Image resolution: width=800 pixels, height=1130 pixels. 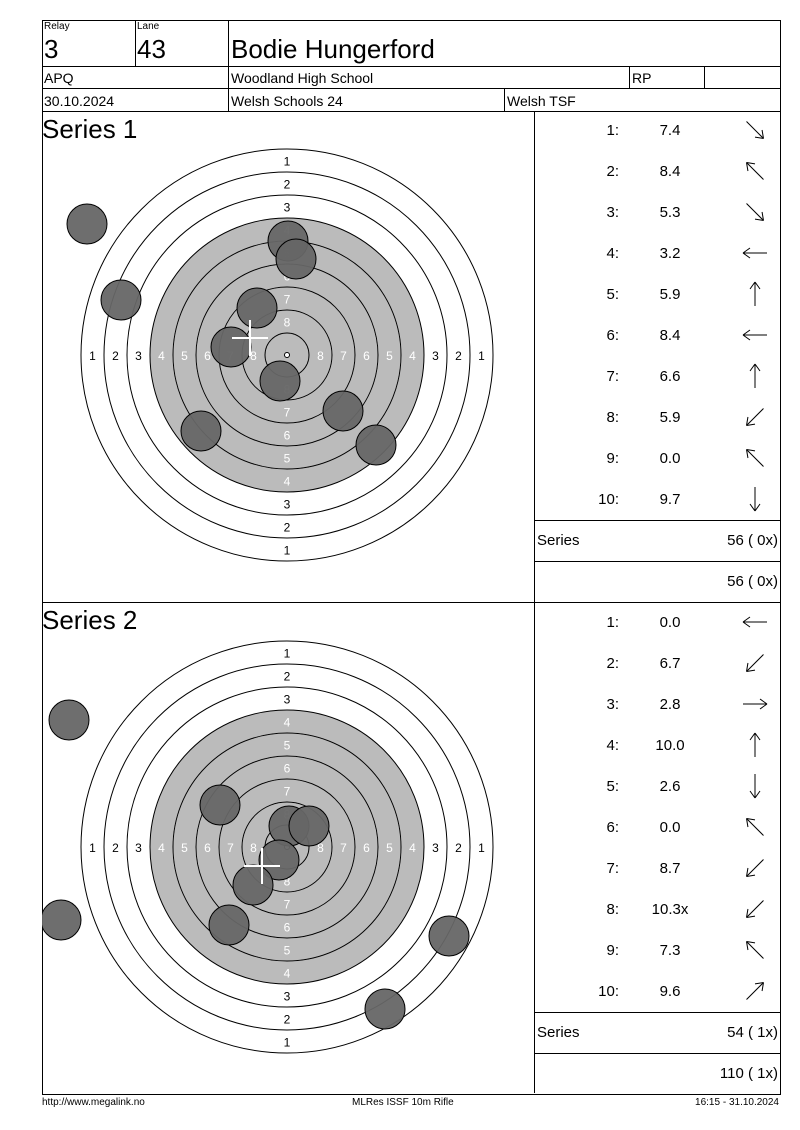 What do you see at coordinates (90, 620) in the screenshot?
I see `series-title: Series 2` at bounding box center [90, 620].